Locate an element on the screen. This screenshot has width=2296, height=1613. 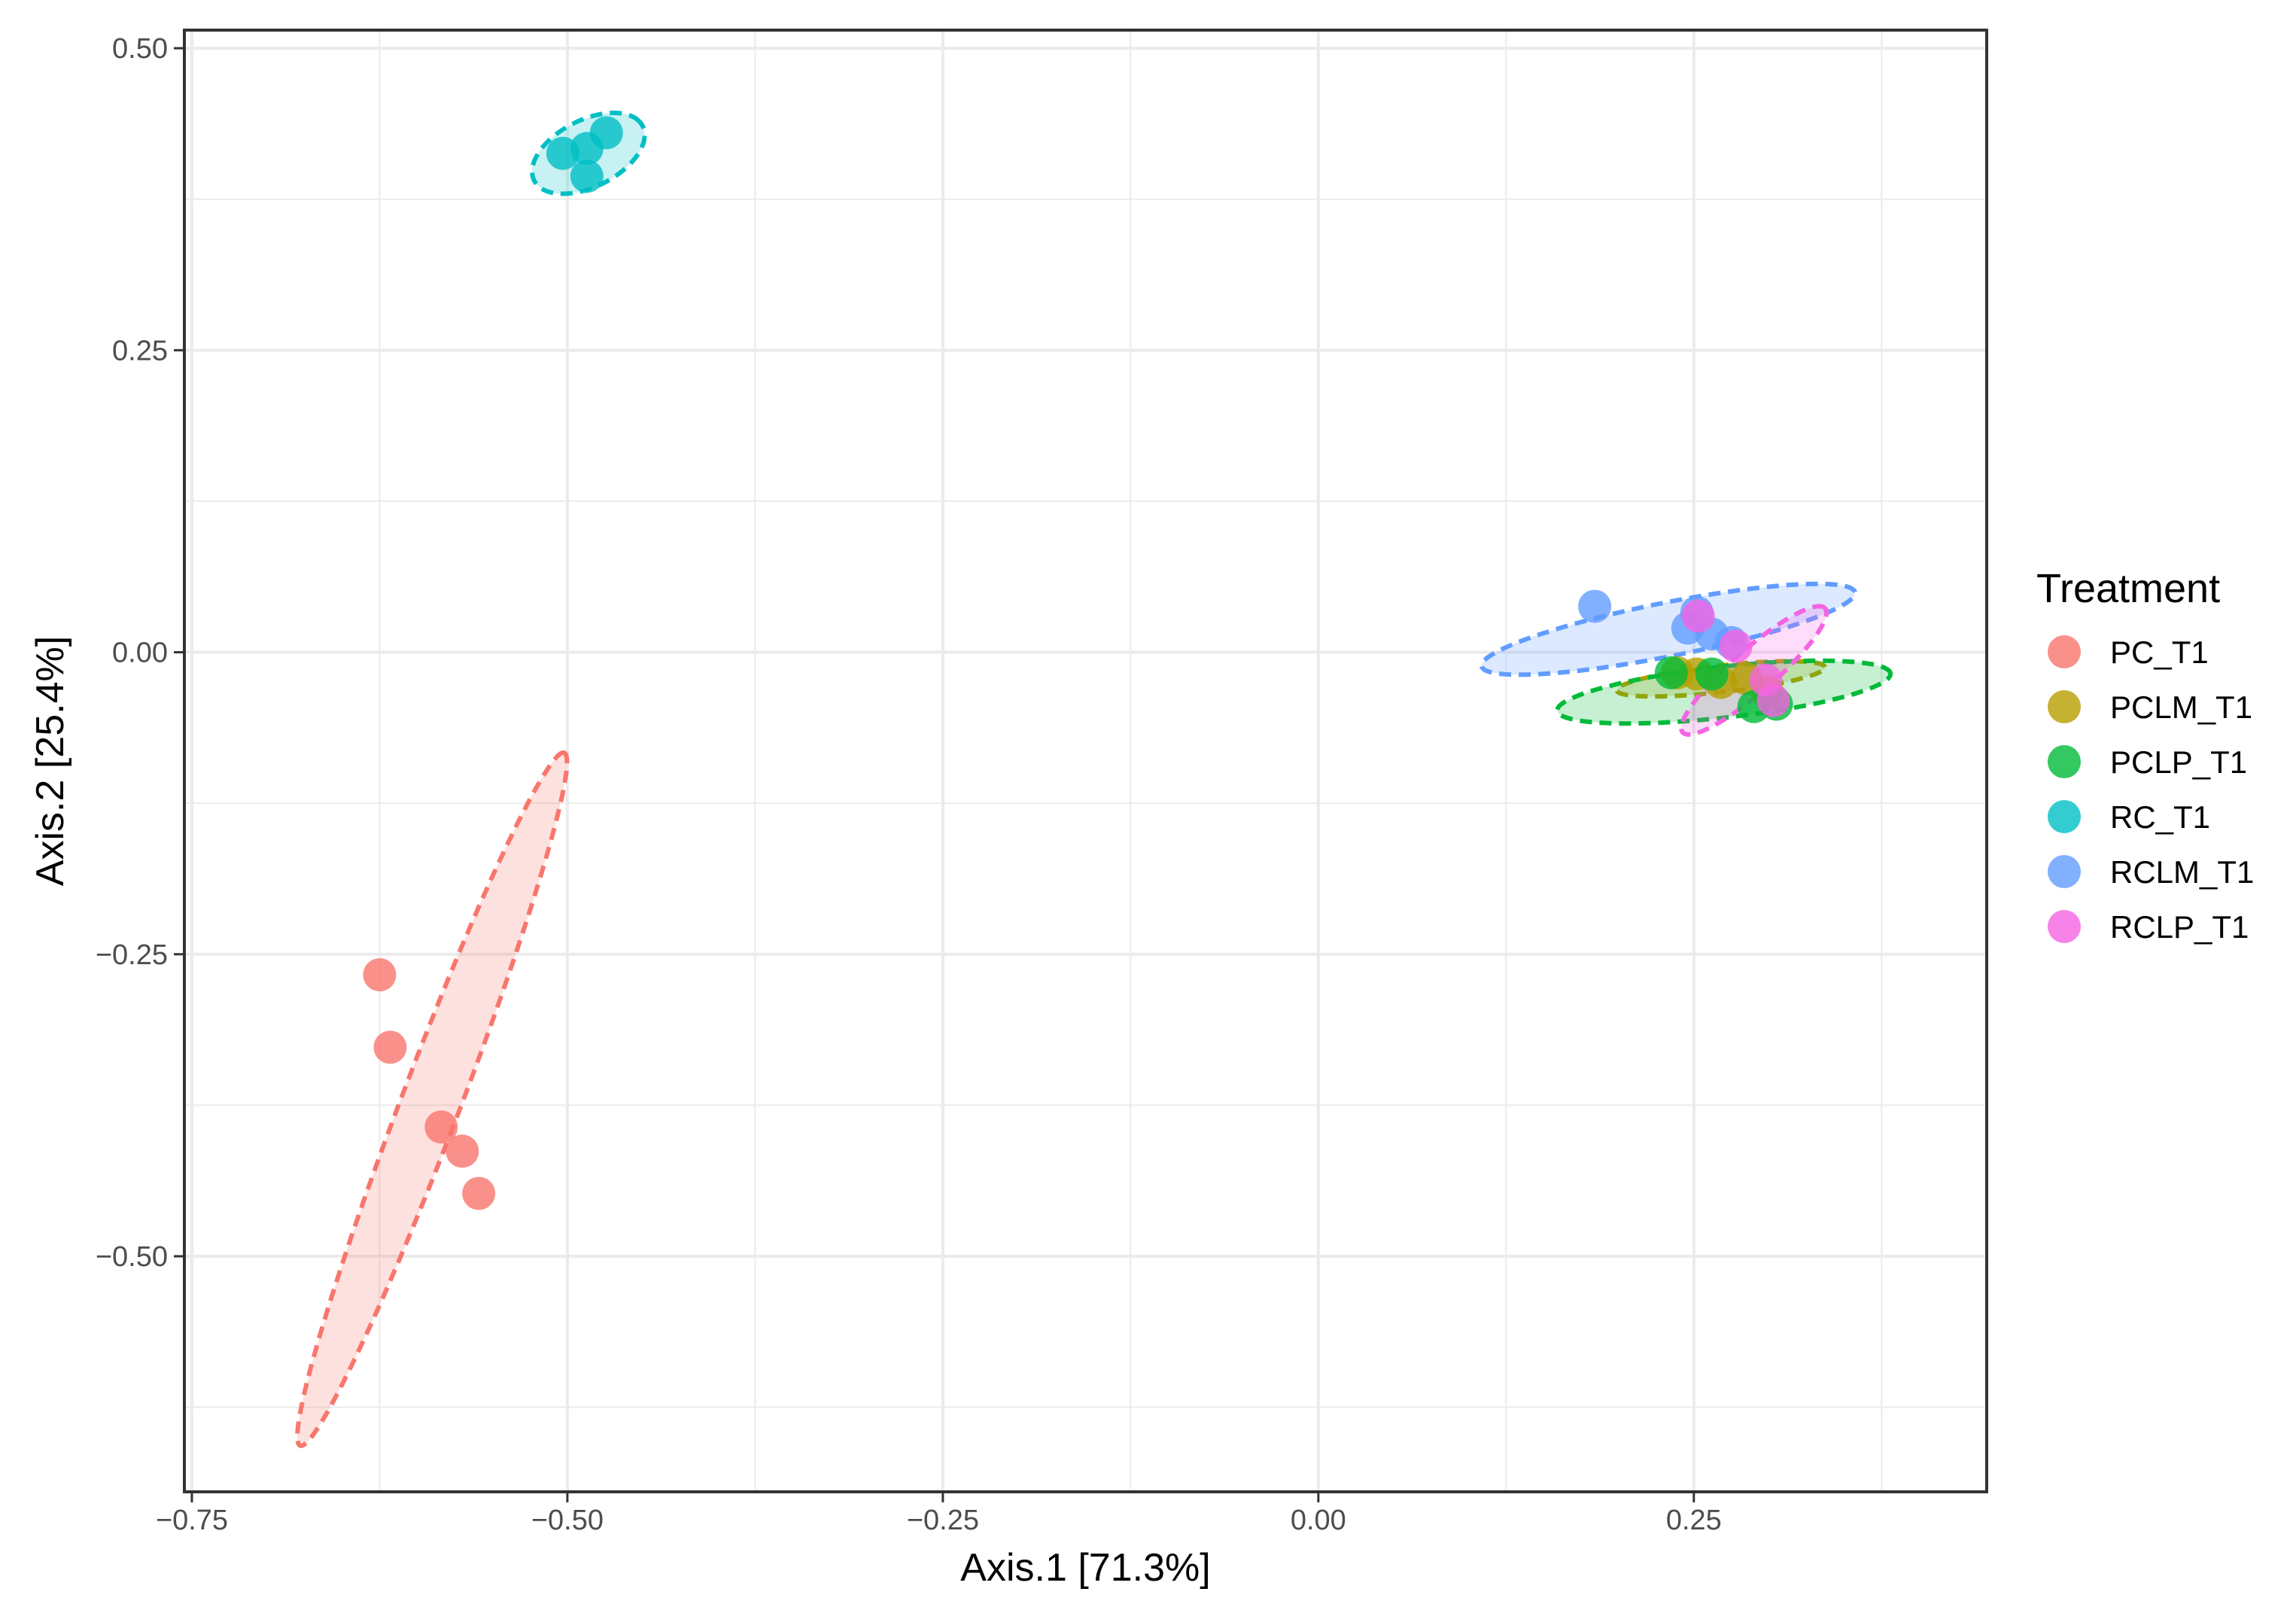
y-tick-label: −0.50 is located at coordinates (132, 1257).